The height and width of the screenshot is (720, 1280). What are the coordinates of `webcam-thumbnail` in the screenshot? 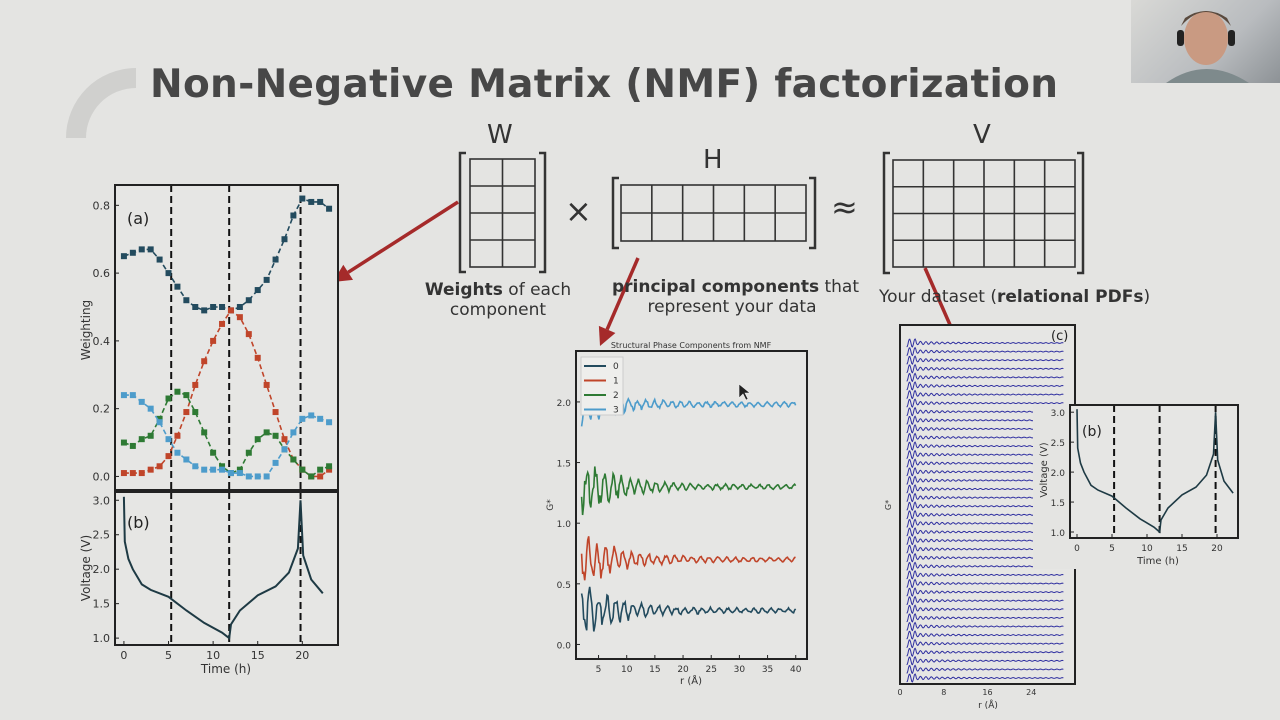 It's located at (1205, 41).